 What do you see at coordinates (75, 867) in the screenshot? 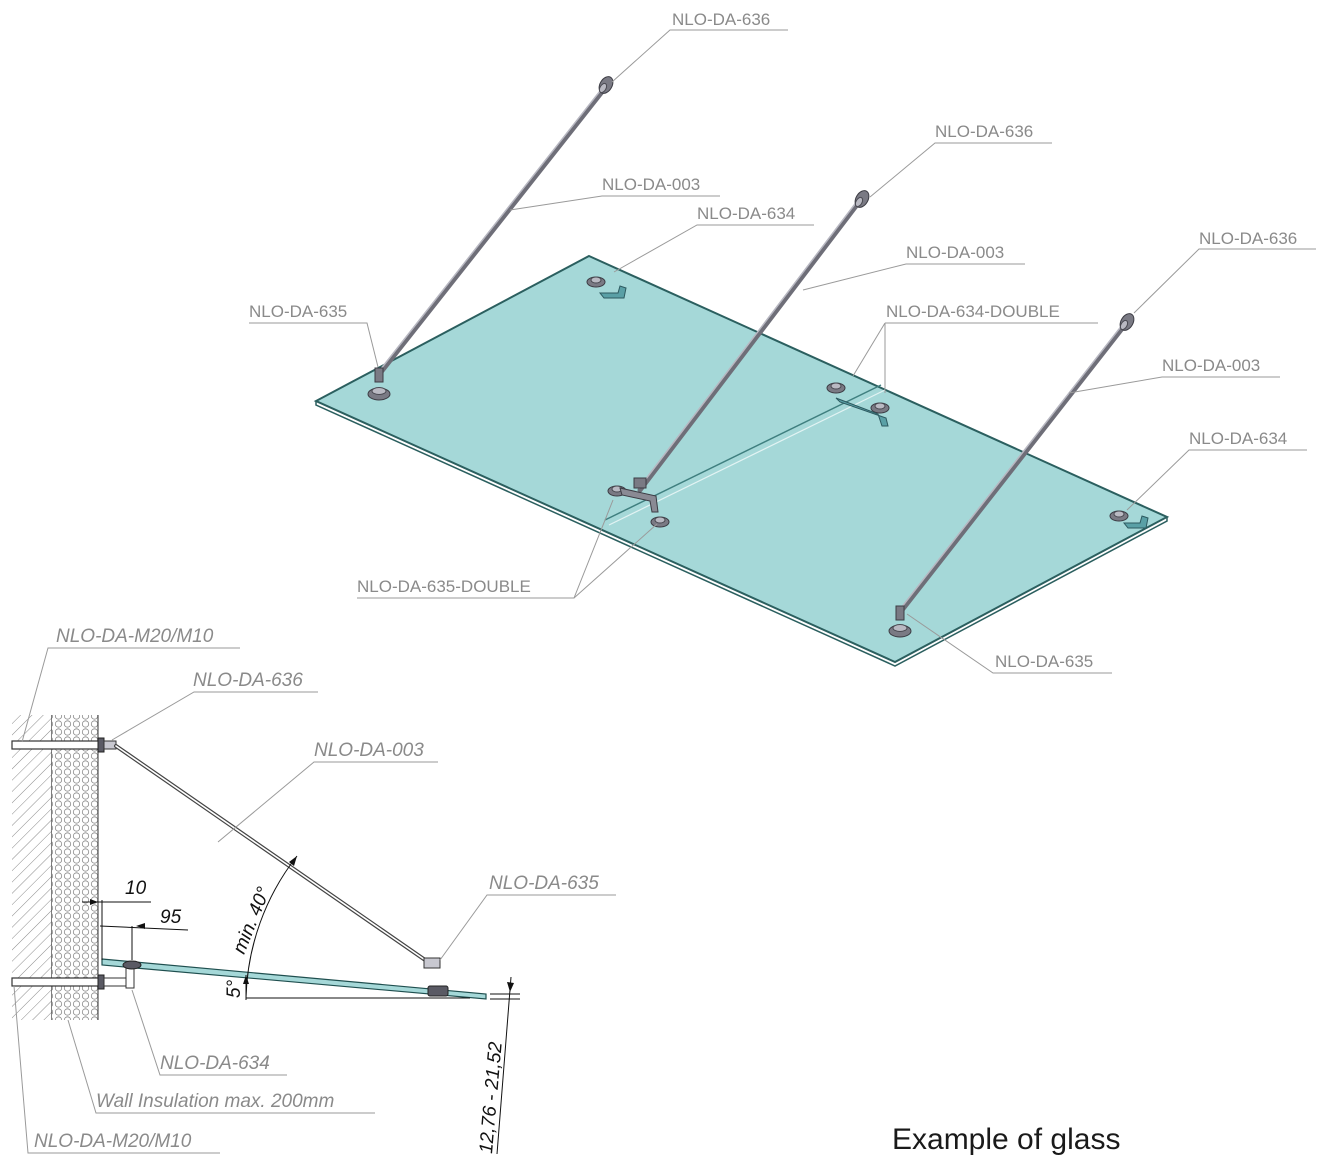
I see `wall-insulation` at bounding box center [75, 867].